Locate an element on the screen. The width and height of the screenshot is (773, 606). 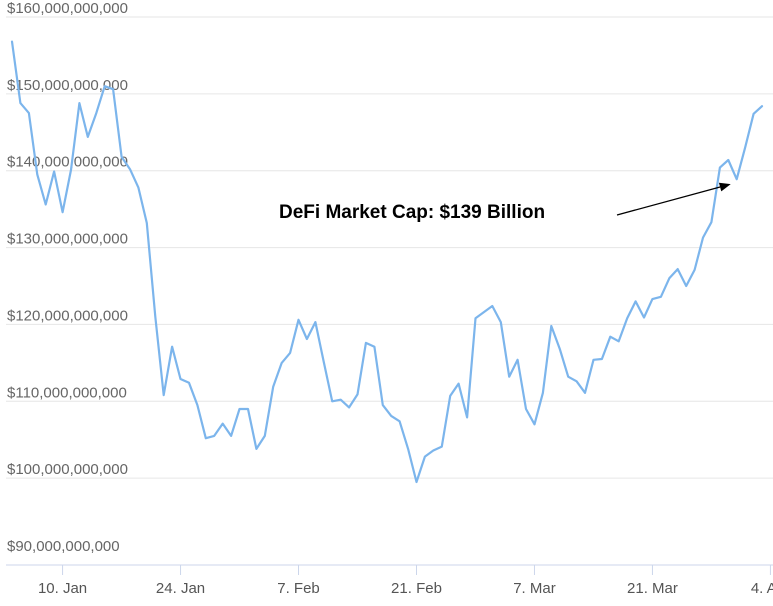
x-tick-label: 24. Jan is located at coordinates (180, 588).